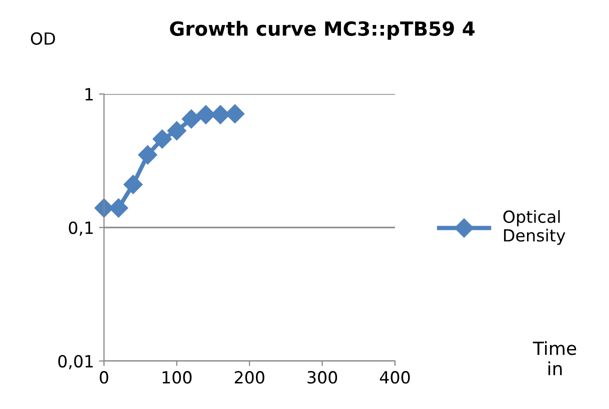 Image resolution: width=609 pixels, height=409 pixels. I want to click on x-tick-label: 0, so click(104, 377).